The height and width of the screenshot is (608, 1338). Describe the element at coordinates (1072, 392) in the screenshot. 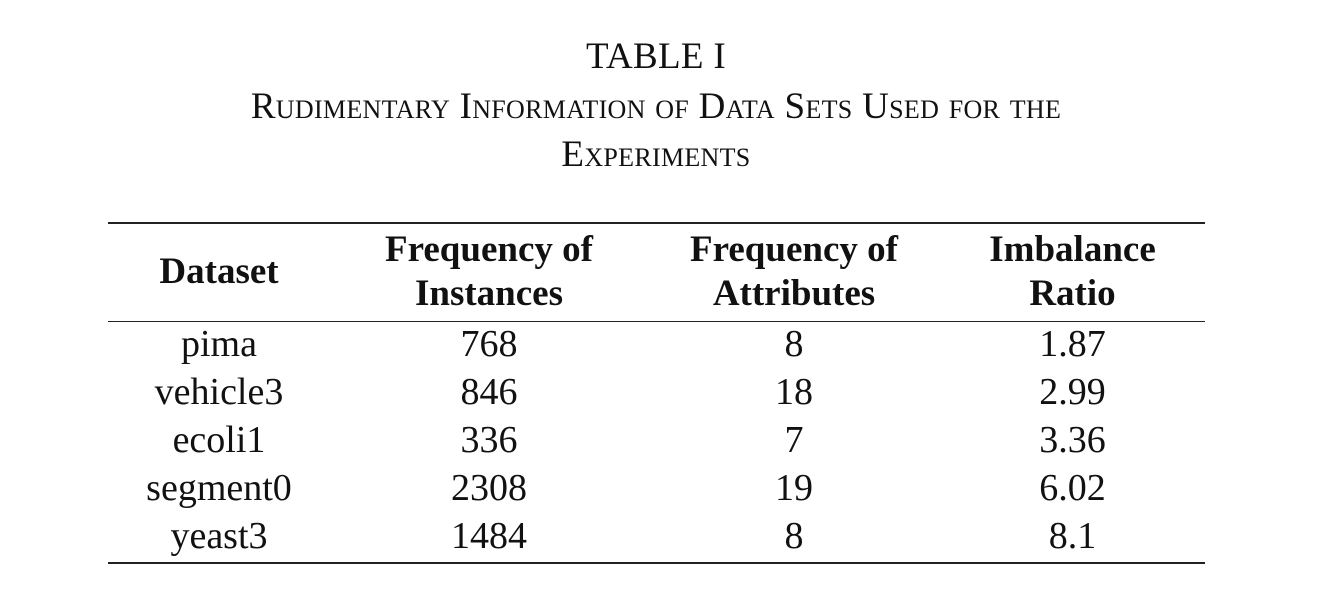

I see `cell-imbalance-ratio: 2.99` at that location.